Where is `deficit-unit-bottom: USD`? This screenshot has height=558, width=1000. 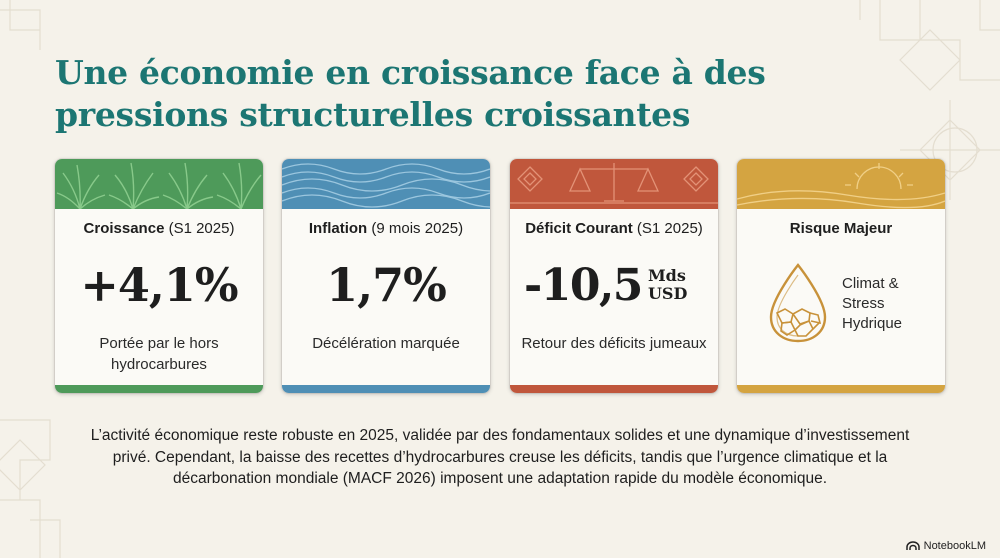 deficit-unit-bottom: USD is located at coordinates (667, 293).